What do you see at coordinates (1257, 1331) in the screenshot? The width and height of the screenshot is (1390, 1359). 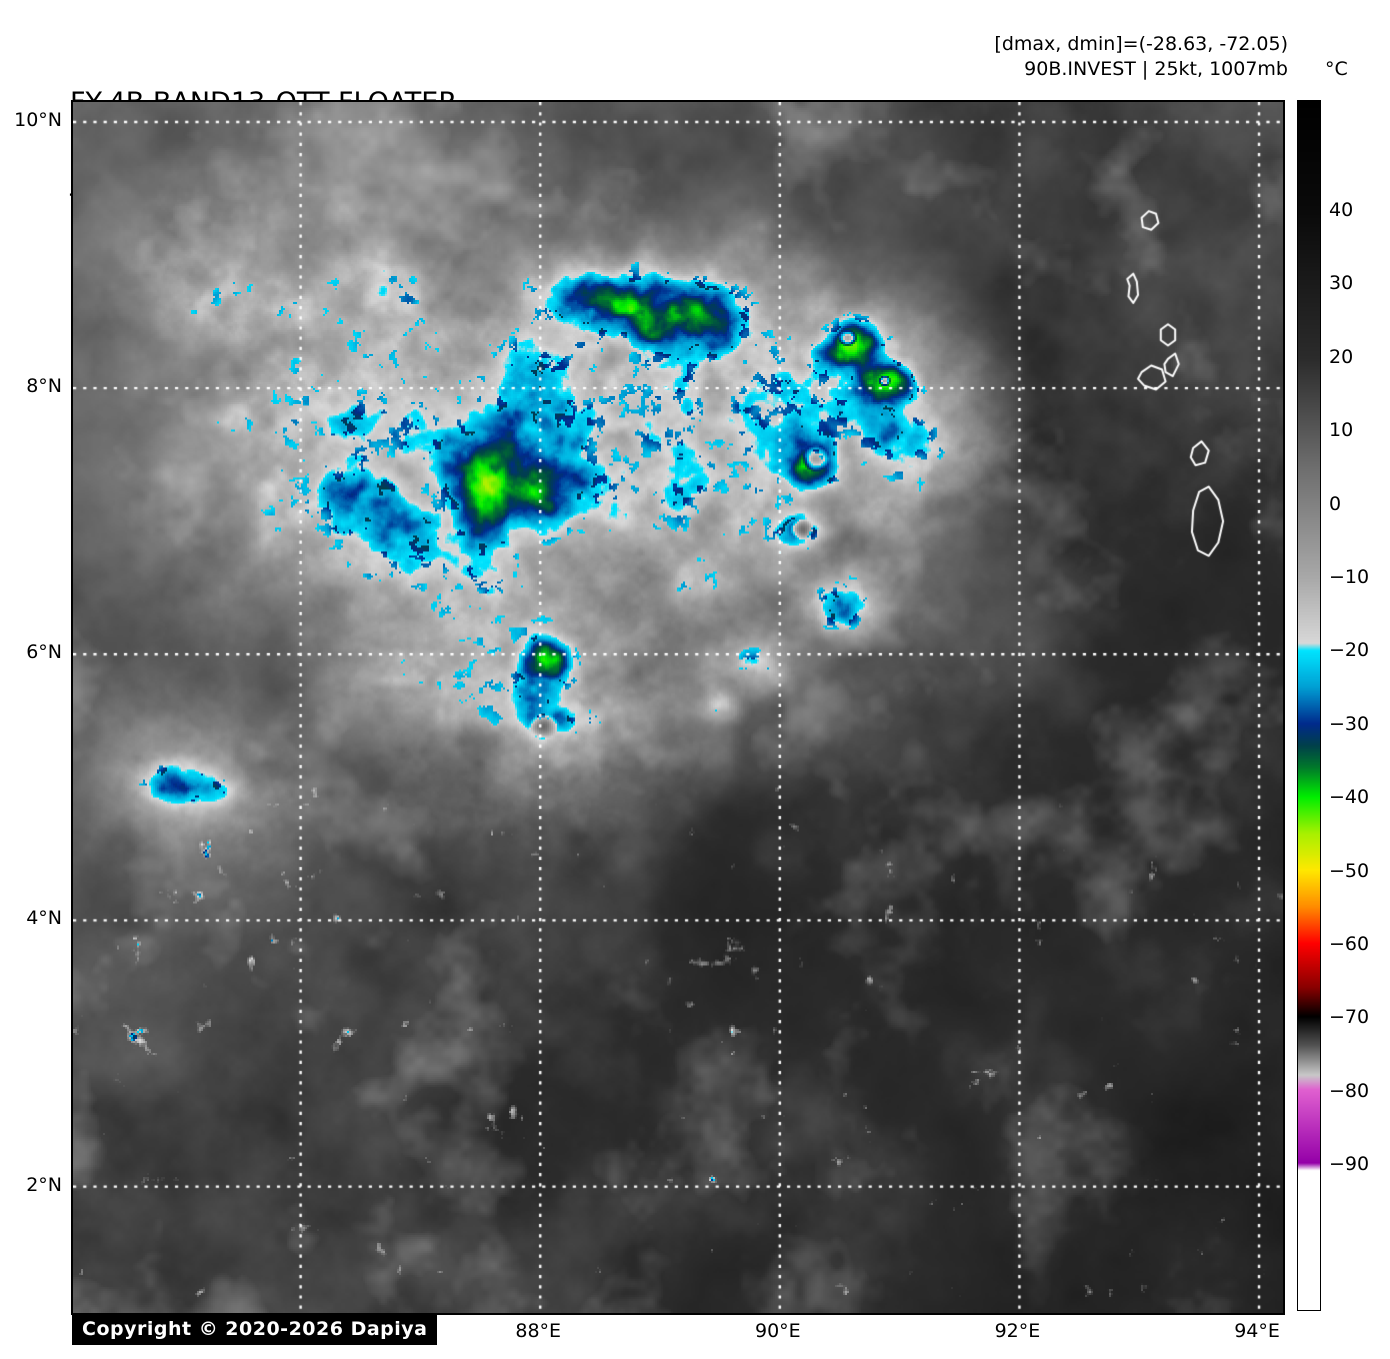 I see `longitude-label-94E: 94°E` at bounding box center [1257, 1331].